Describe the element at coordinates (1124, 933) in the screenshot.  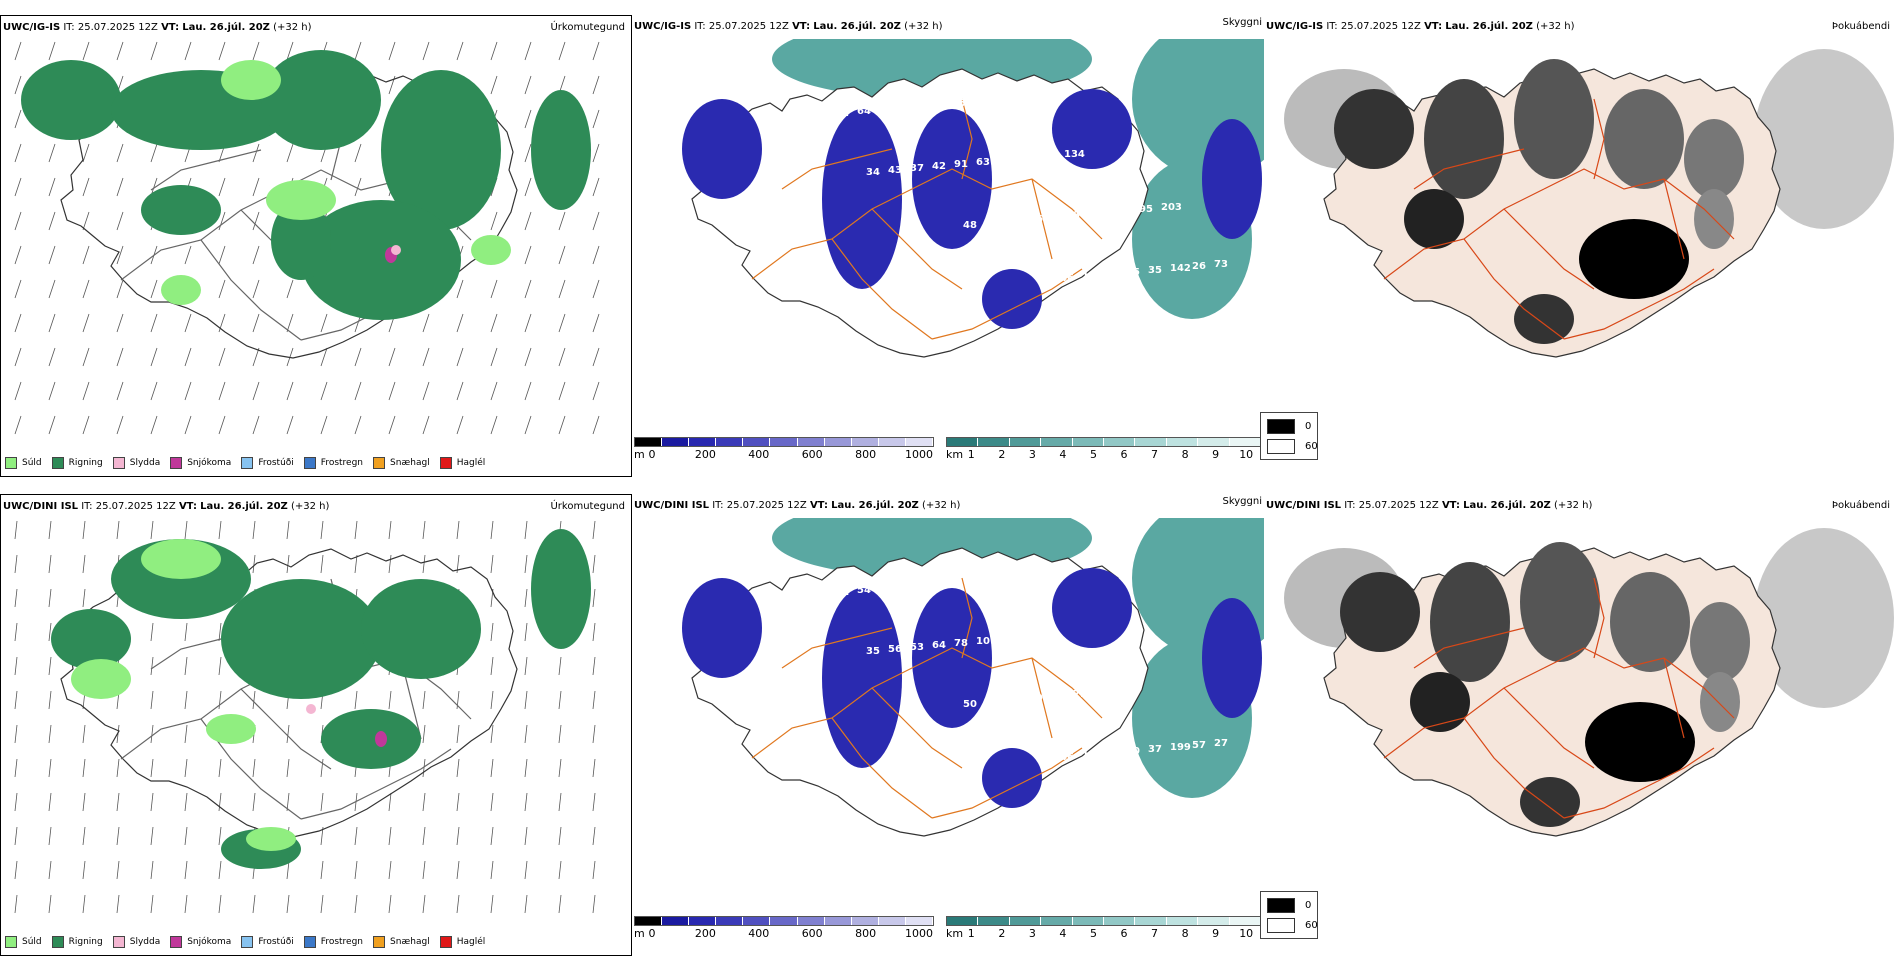
I see `scale-tick-label: 6` at that location.